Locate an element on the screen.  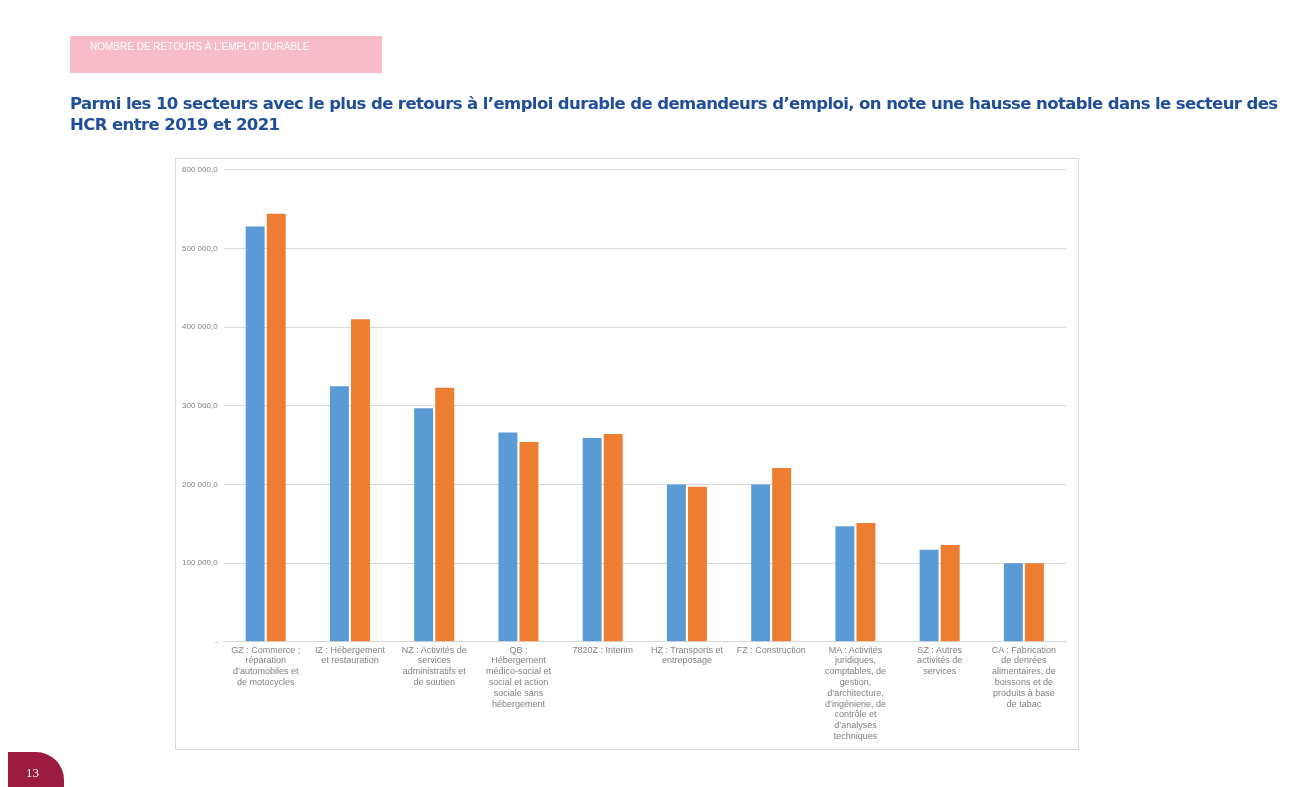
y-tick-label: 500 000,0 is located at coordinates (200, 248).